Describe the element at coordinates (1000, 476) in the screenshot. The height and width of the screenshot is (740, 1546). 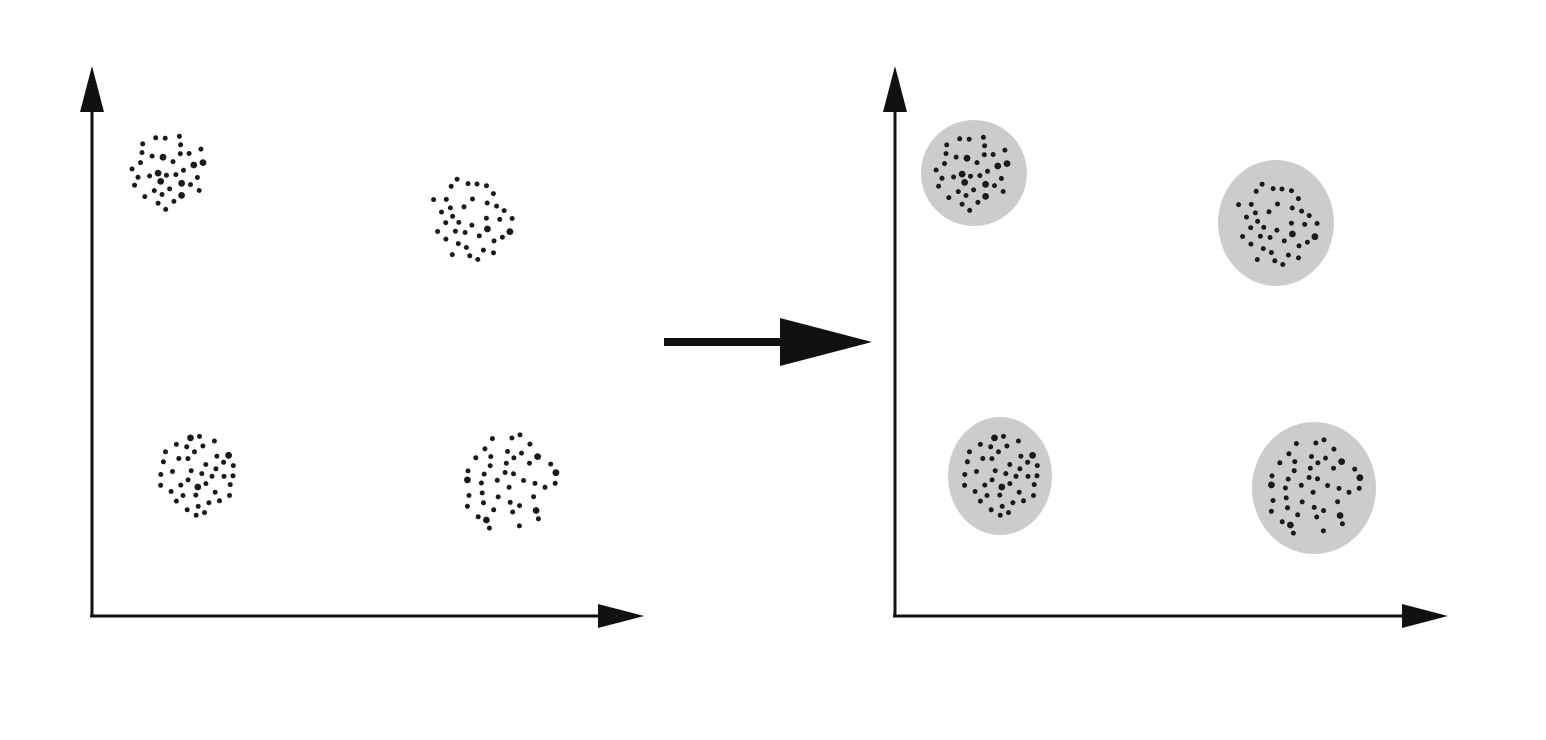
I see `cluster-bottom-left` at that location.